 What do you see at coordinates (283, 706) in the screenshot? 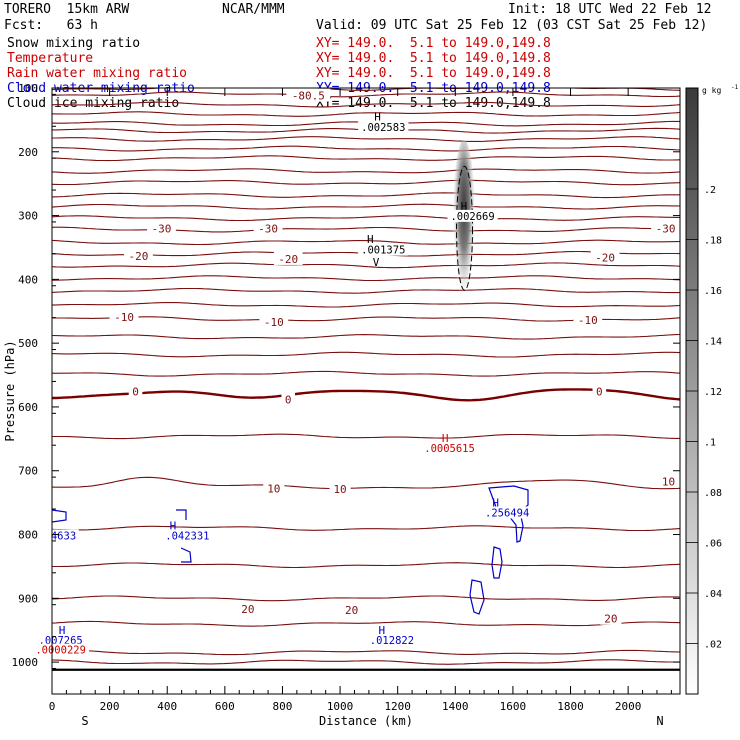
I see `x-tick-label: 800` at bounding box center [283, 706].